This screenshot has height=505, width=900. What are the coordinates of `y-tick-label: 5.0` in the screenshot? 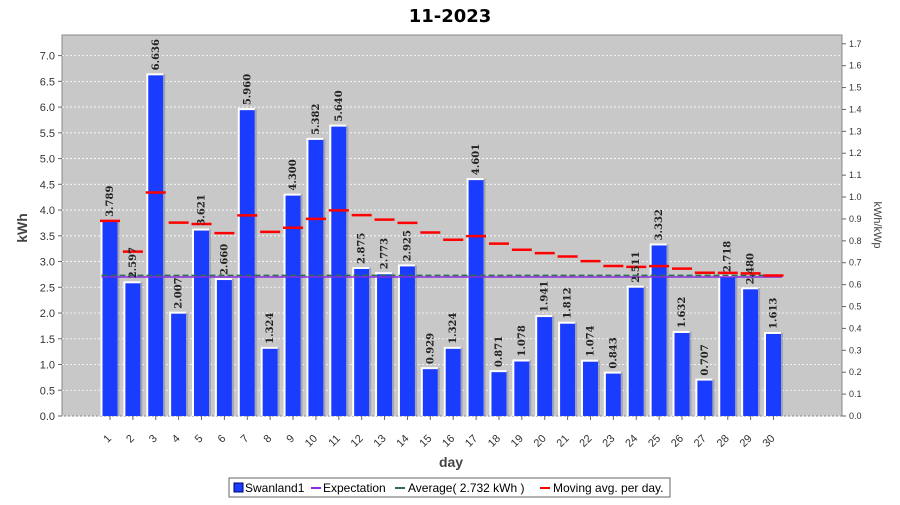 It's located at (47, 160).